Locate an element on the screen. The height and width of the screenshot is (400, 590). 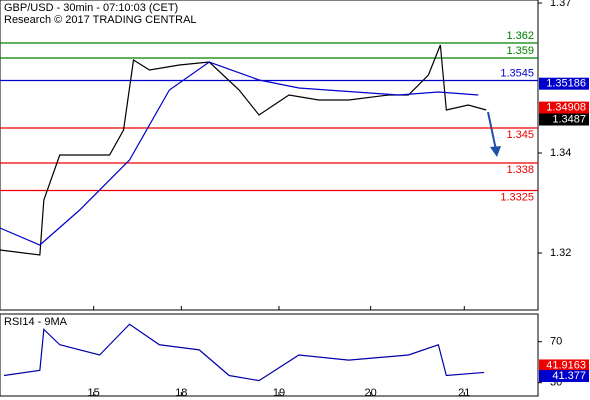
price-tag-label: 1.35186 is located at coordinates (566, 84).